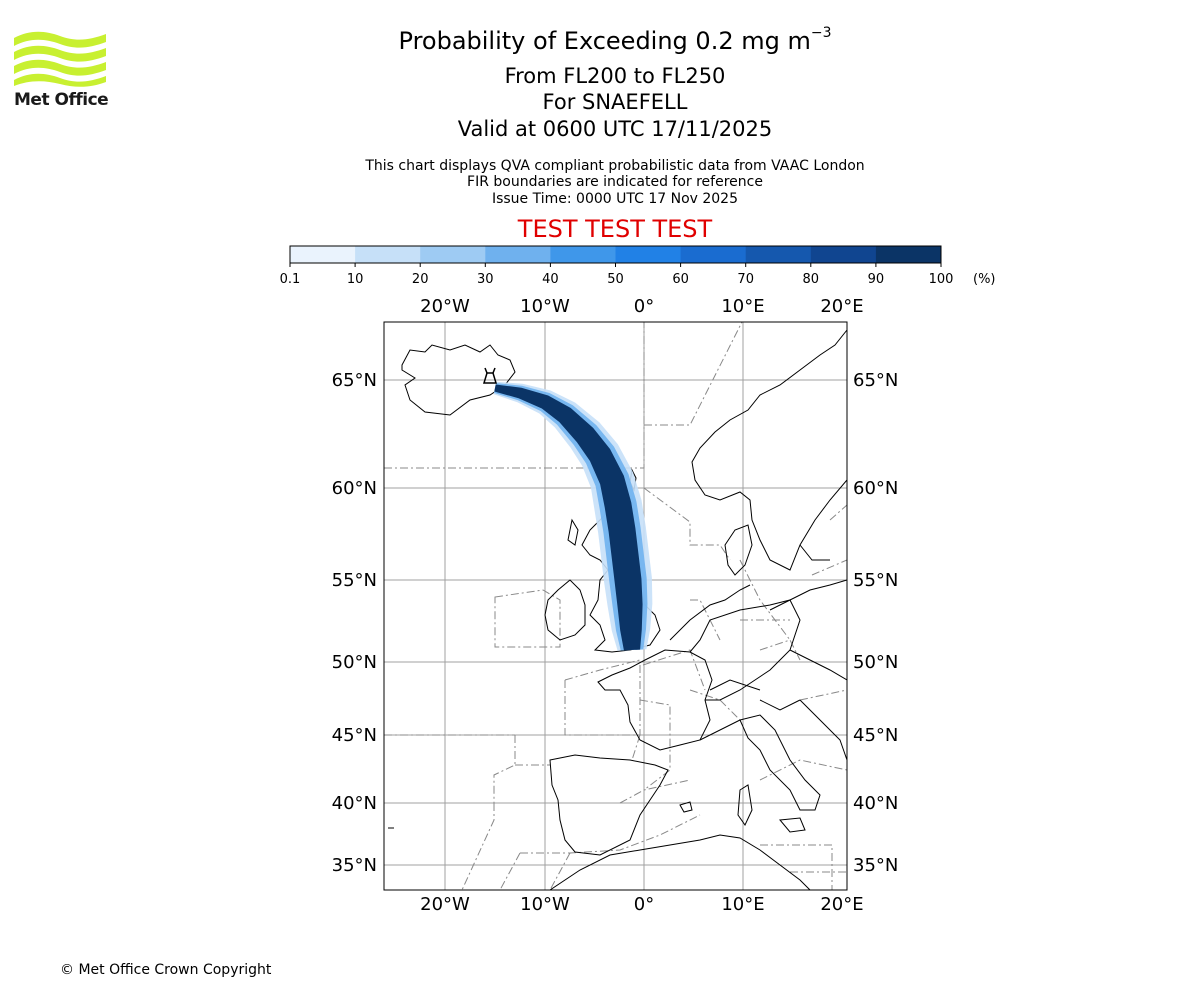 The width and height of the screenshot is (1200, 1000). I want to click on plume-core, so click(568, 517).